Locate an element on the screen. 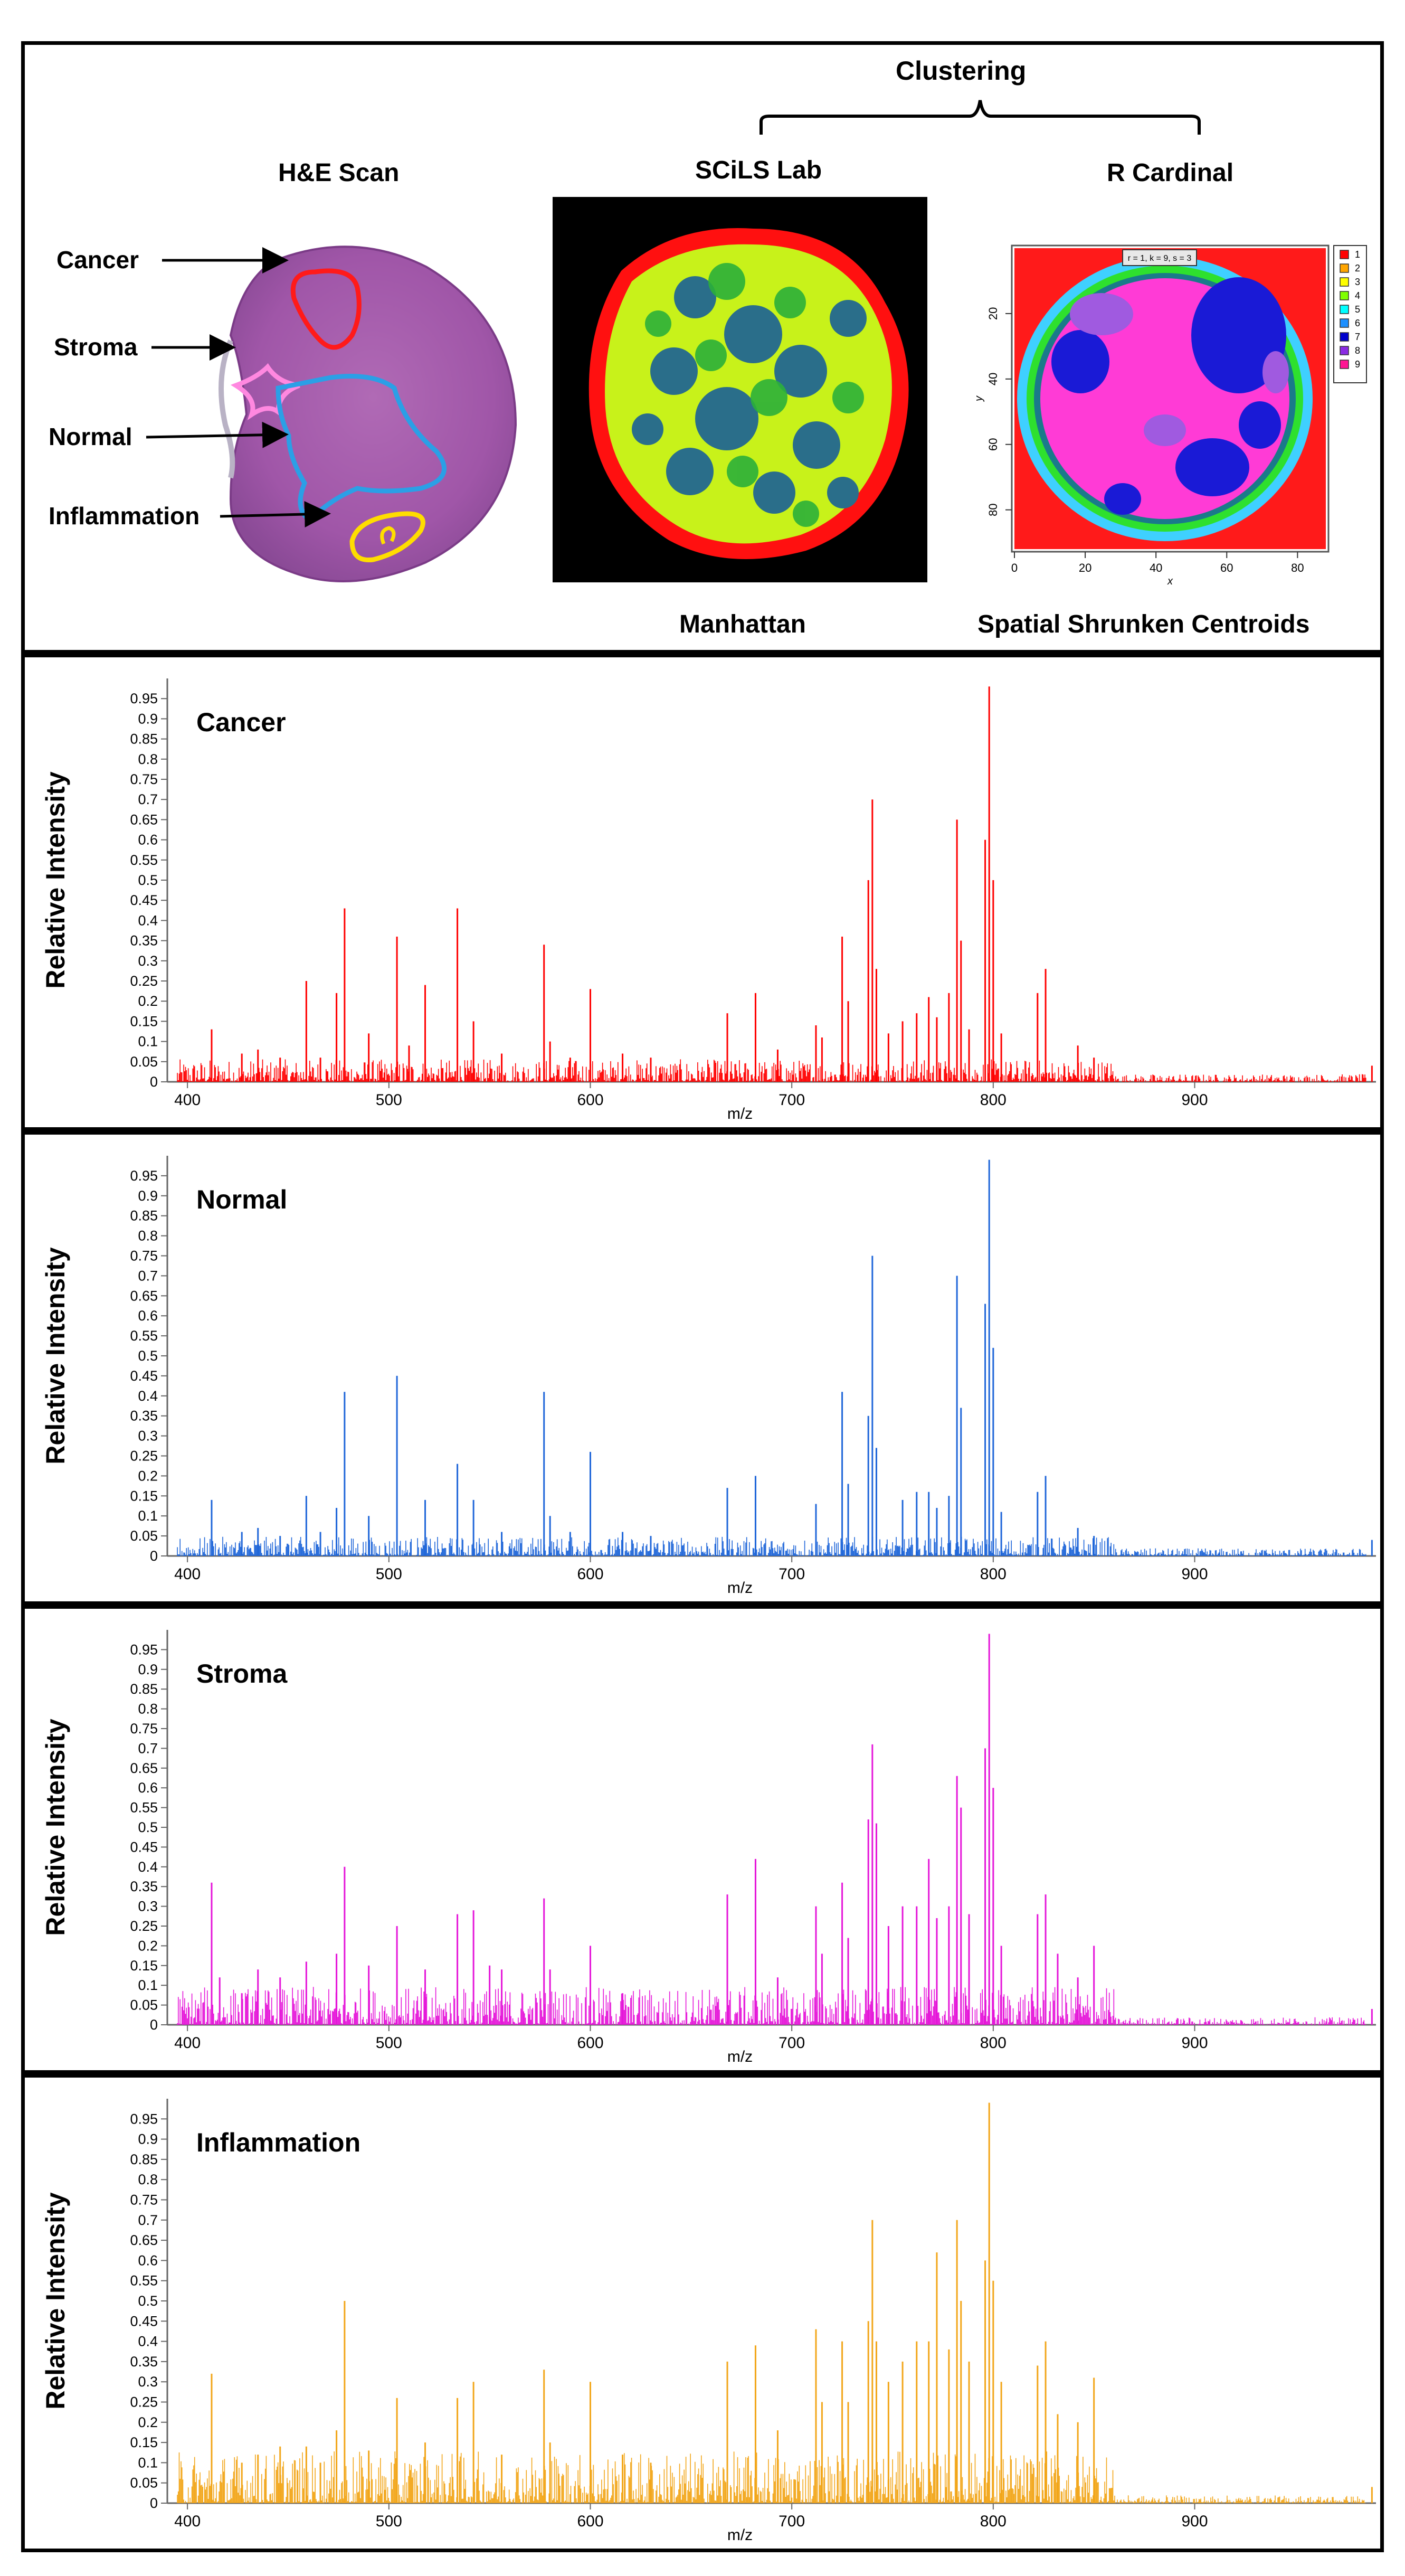 The height and width of the screenshot is (2576, 1405). cardinal-plot-title-box is located at coordinates (1159, 257).